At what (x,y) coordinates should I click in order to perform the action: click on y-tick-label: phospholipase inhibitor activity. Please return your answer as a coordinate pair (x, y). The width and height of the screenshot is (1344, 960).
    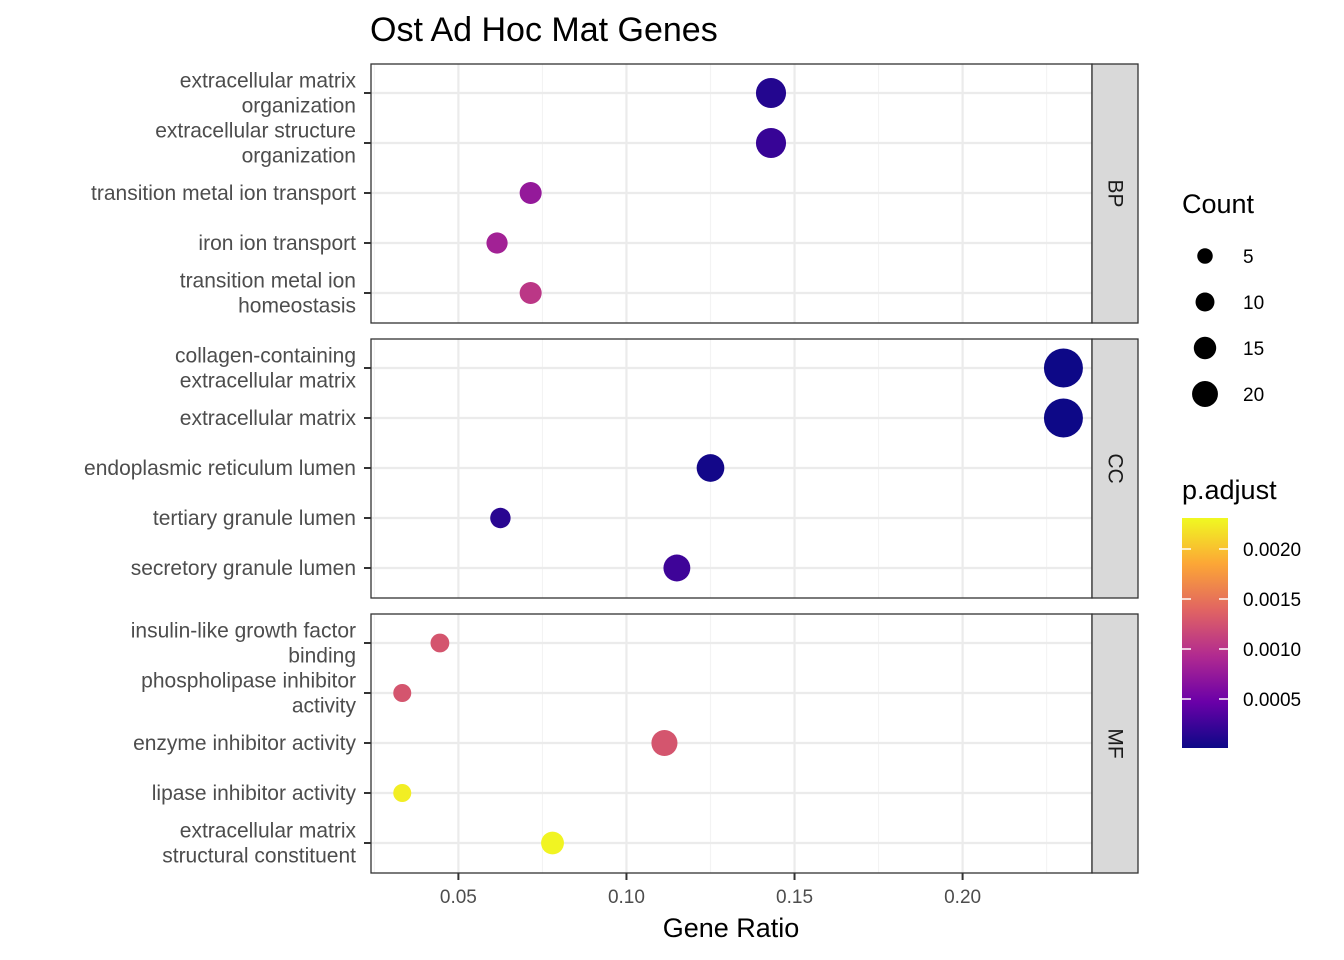
    Looking at the image, I should click on (248, 694).